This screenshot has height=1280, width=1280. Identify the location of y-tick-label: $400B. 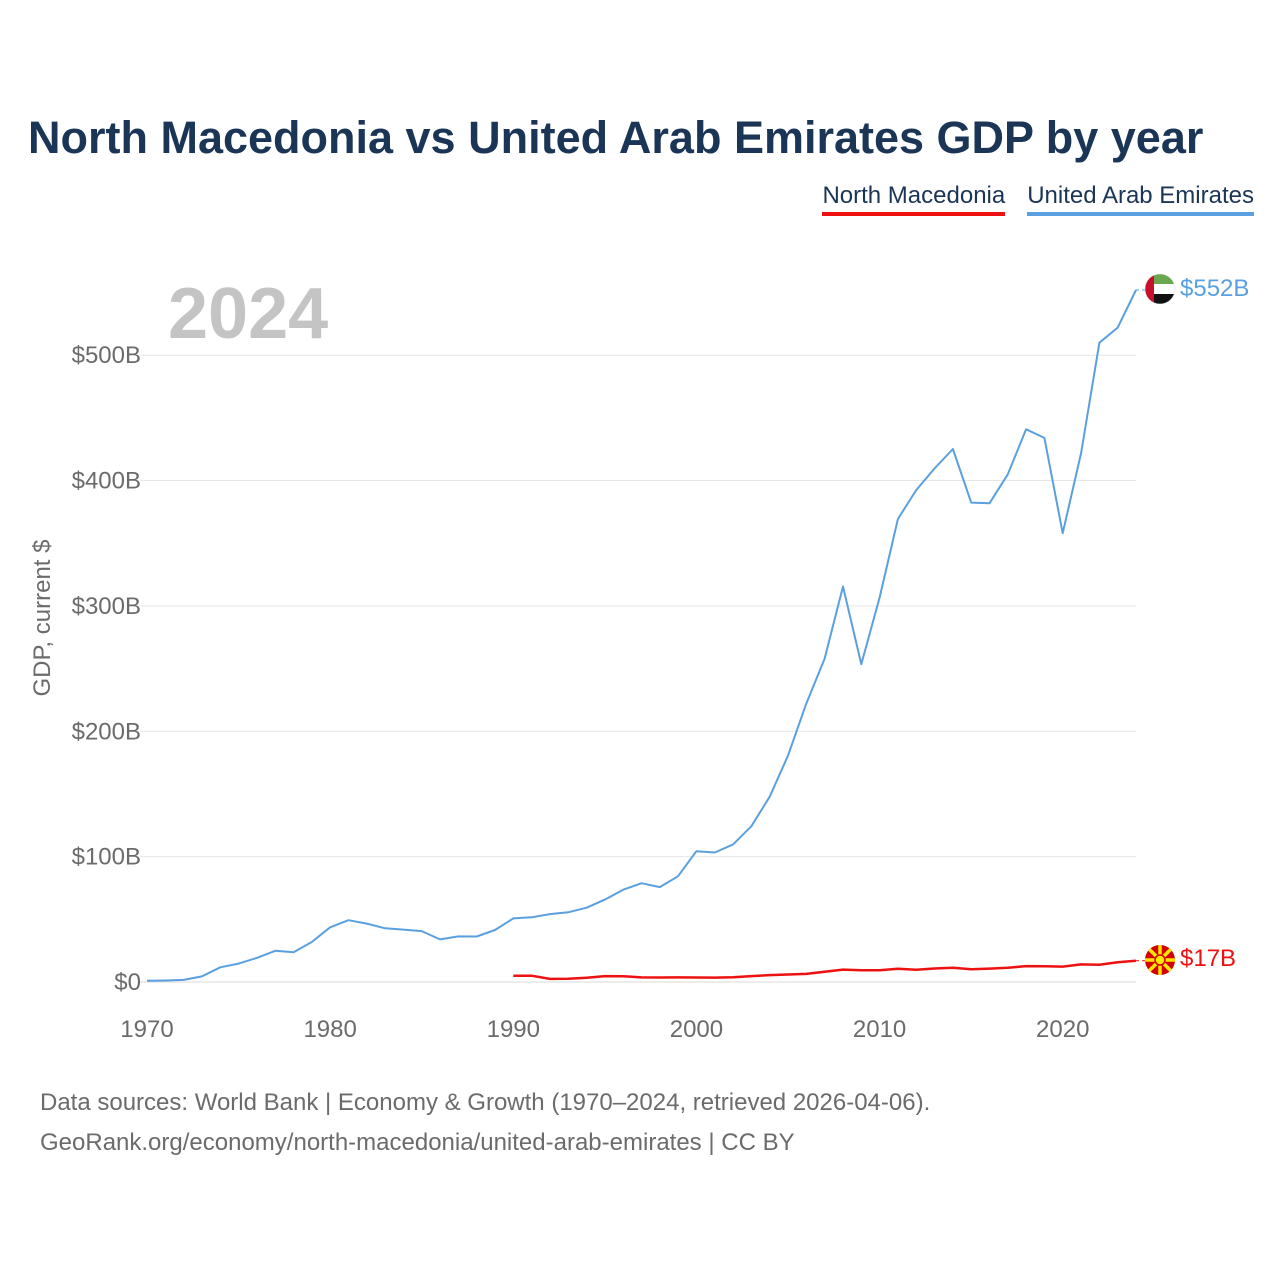
(106, 481).